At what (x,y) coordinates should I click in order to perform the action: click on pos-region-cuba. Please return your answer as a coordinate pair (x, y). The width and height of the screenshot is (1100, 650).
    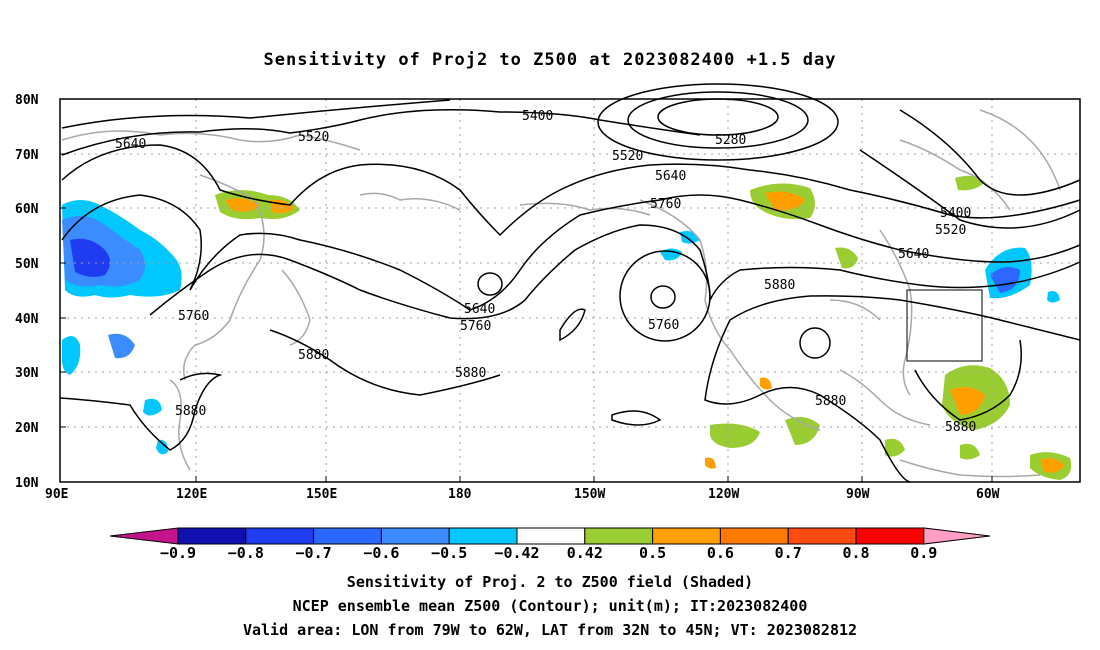
    Looking at the image, I should click on (895, 447).